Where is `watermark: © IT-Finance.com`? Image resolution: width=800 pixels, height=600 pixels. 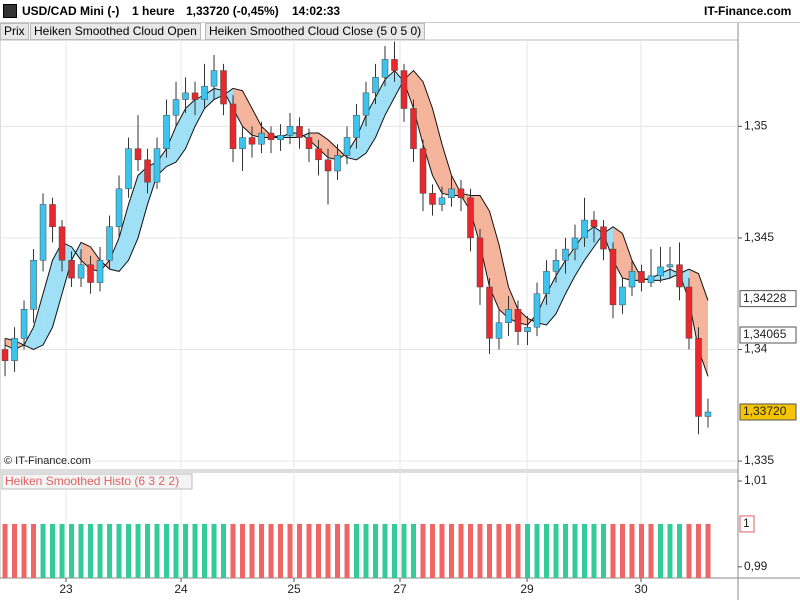 watermark: © IT-Finance.com is located at coordinates (47, 461).